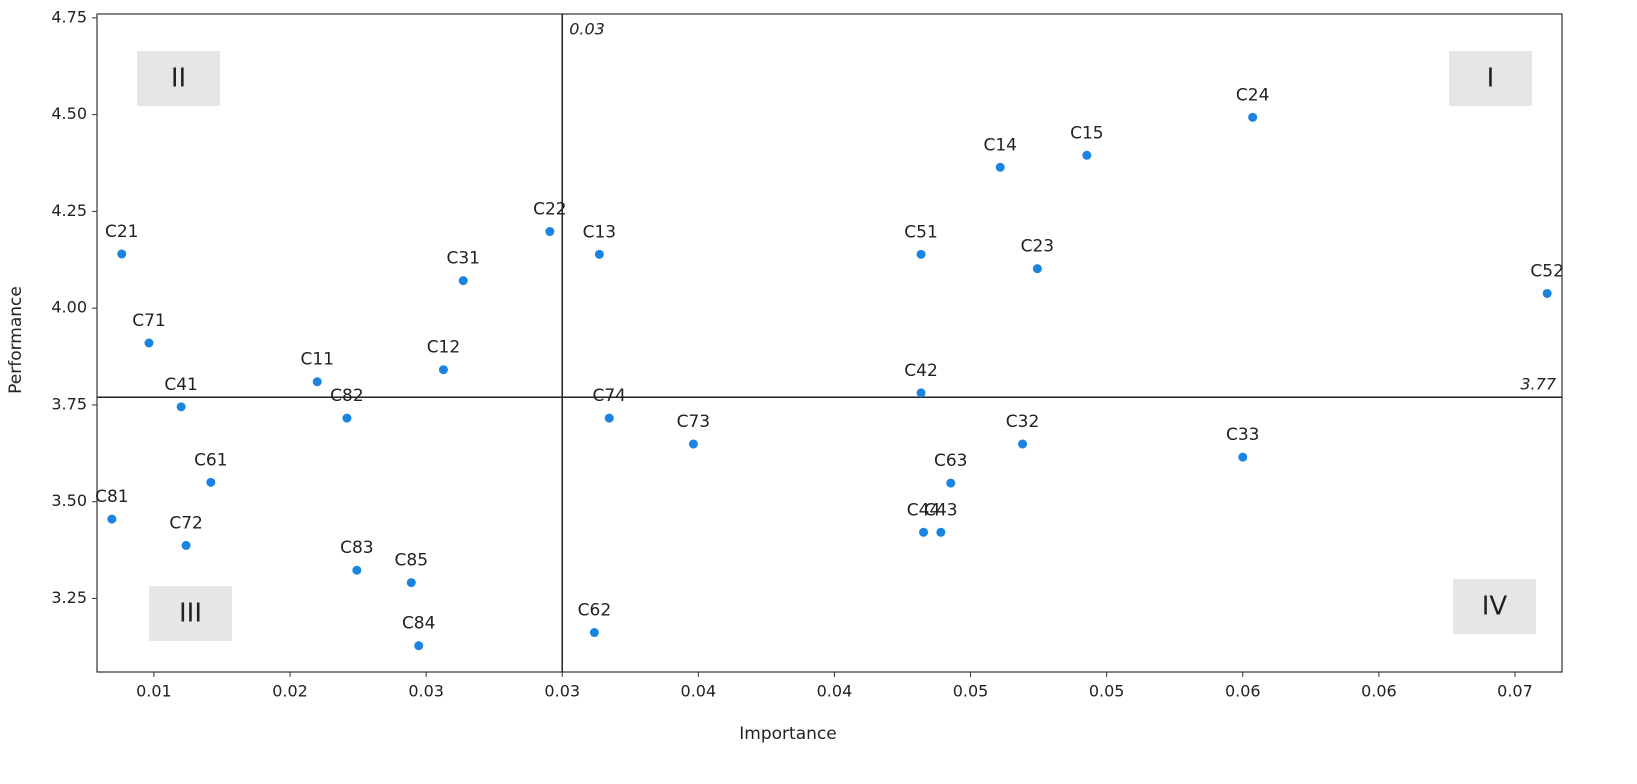  Describe the element at coordinates (290, 691) in the screenshot. I see `x-tick-label: 0.02` at that location.